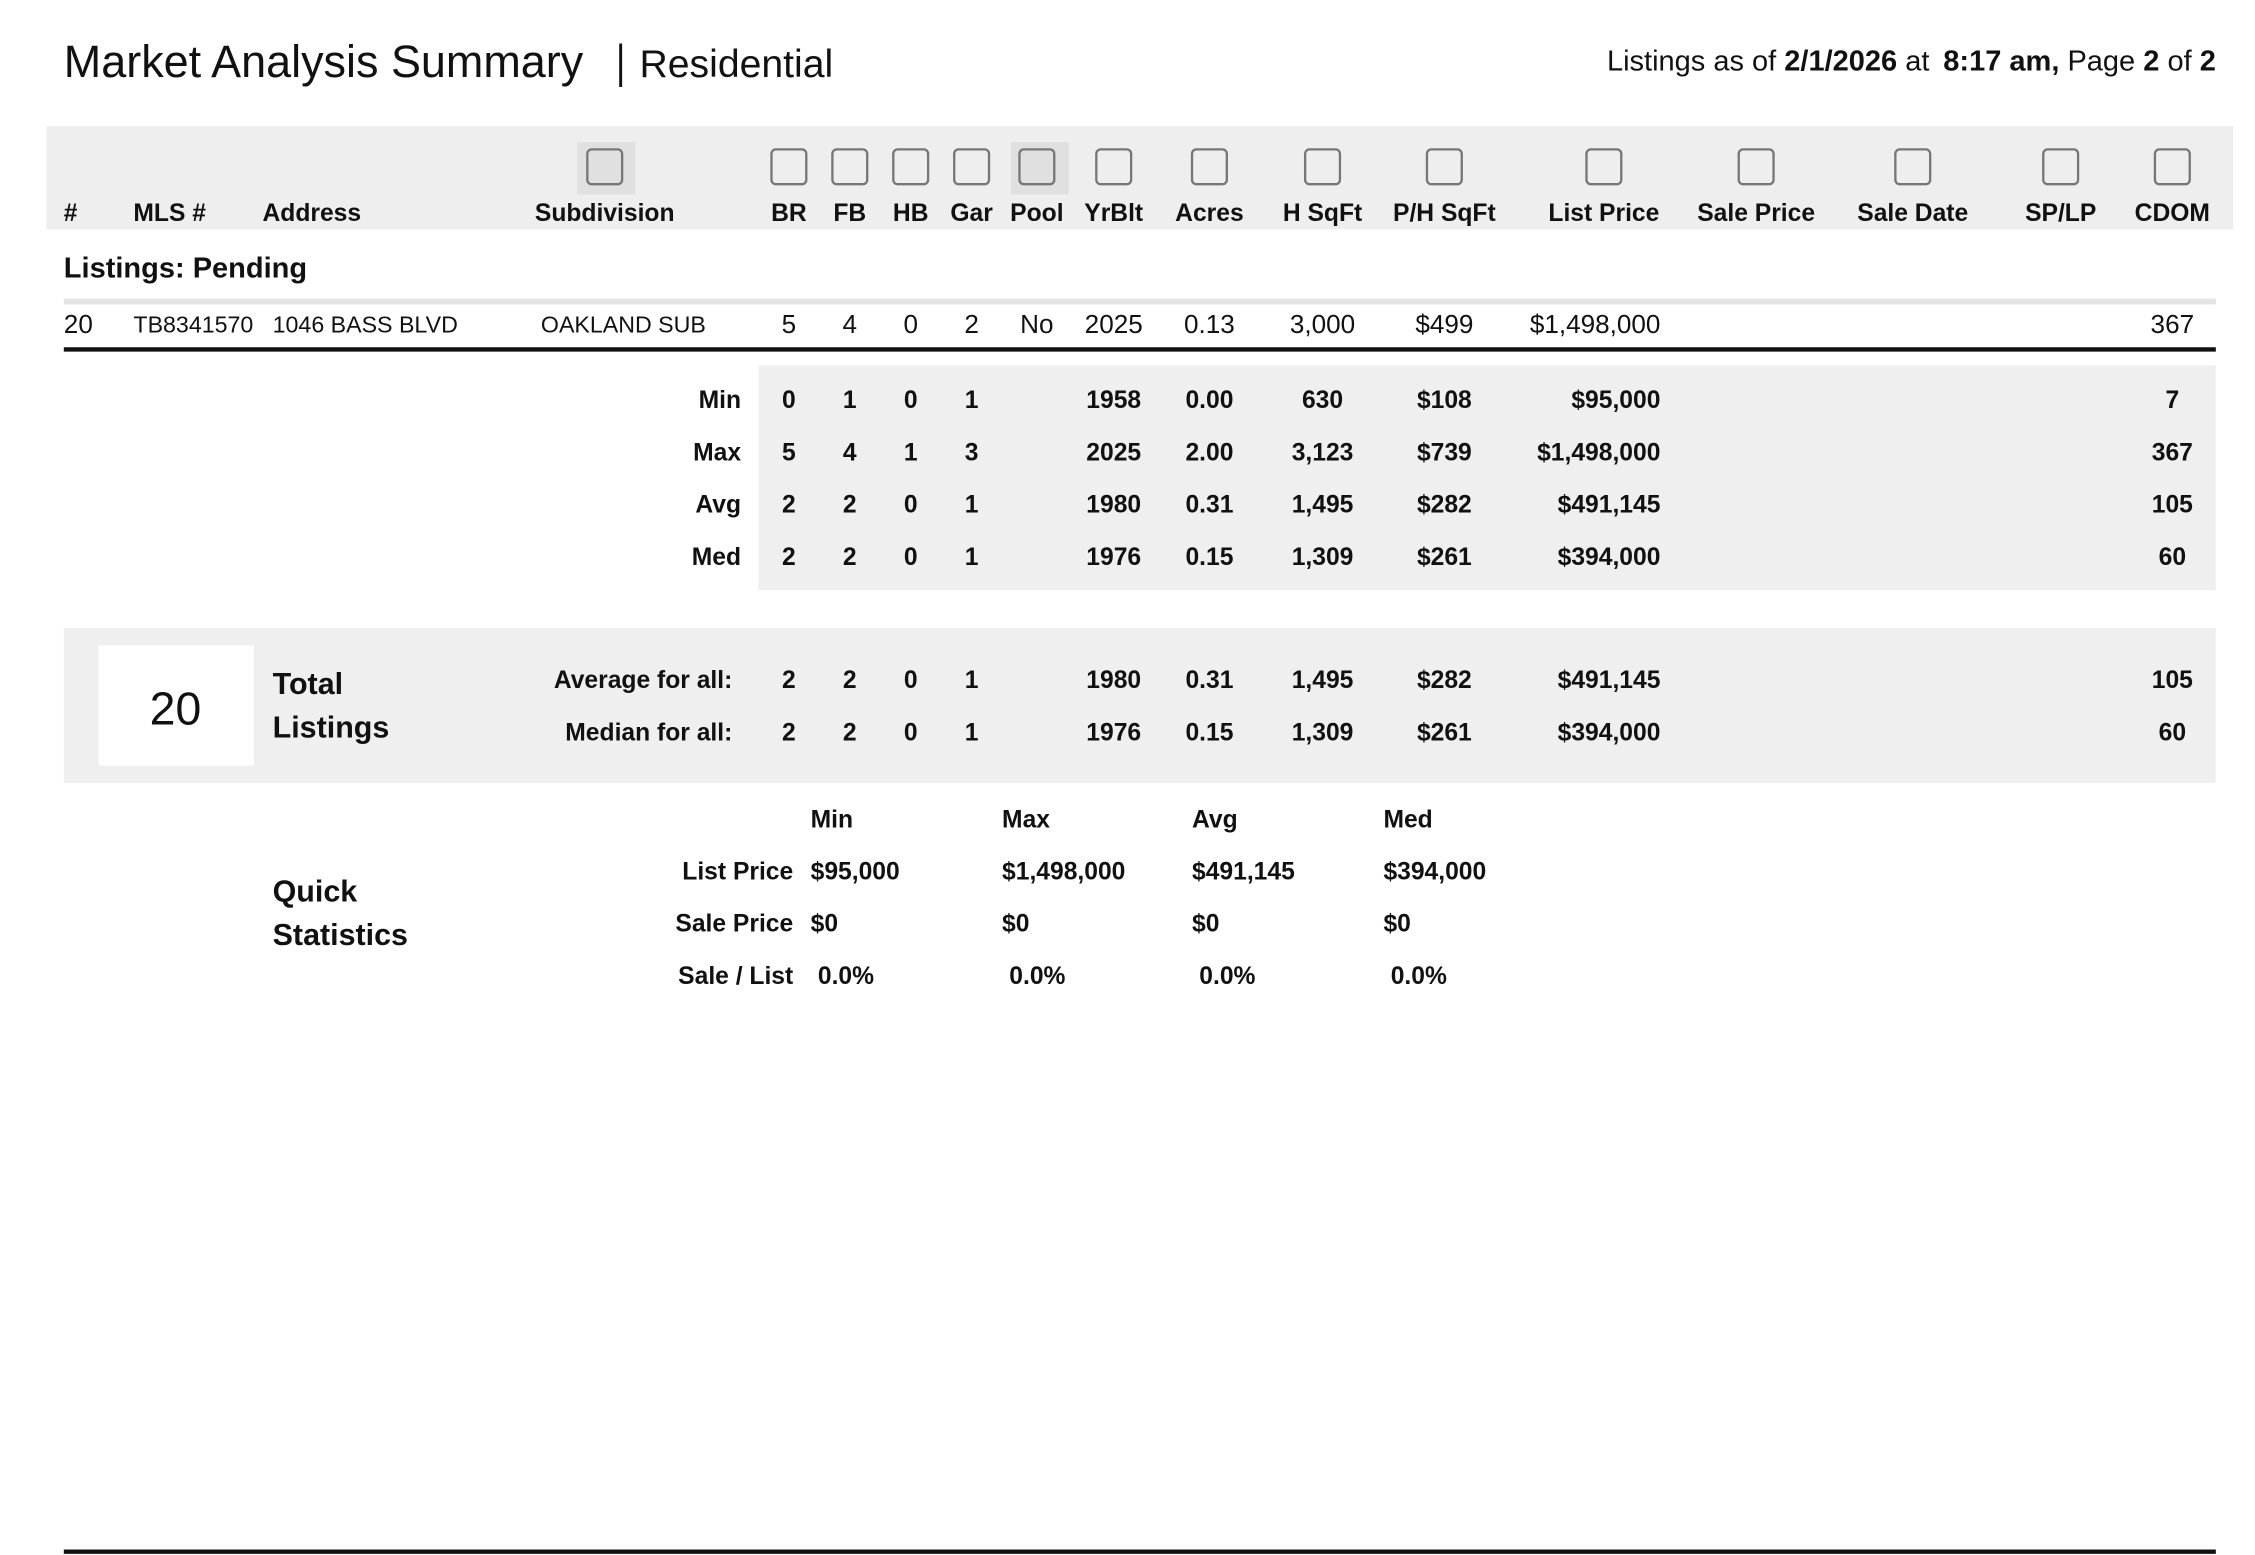  What do you see at coordinates (1063, 872) in the screenshot?
I see `quick-value: $1,498,000` at bounding box center [1063, 872].